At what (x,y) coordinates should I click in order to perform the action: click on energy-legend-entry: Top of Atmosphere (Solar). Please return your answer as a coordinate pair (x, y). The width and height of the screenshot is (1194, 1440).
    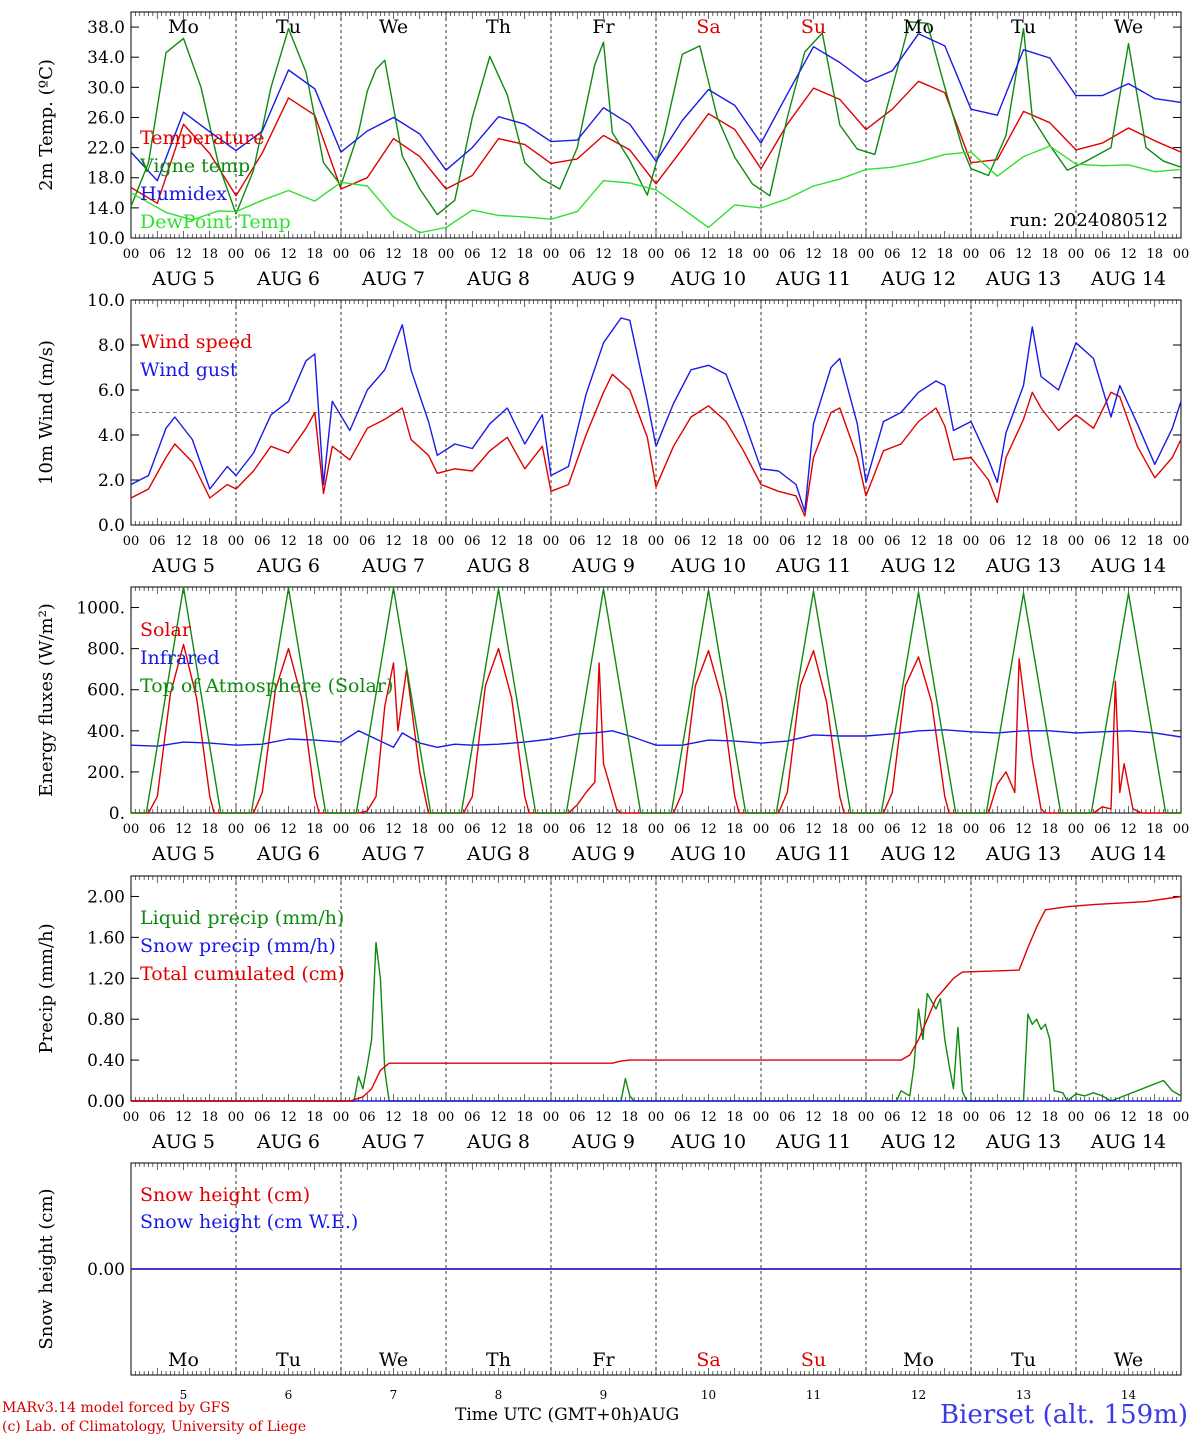
    Looking at the image, I should click on (266, 686).